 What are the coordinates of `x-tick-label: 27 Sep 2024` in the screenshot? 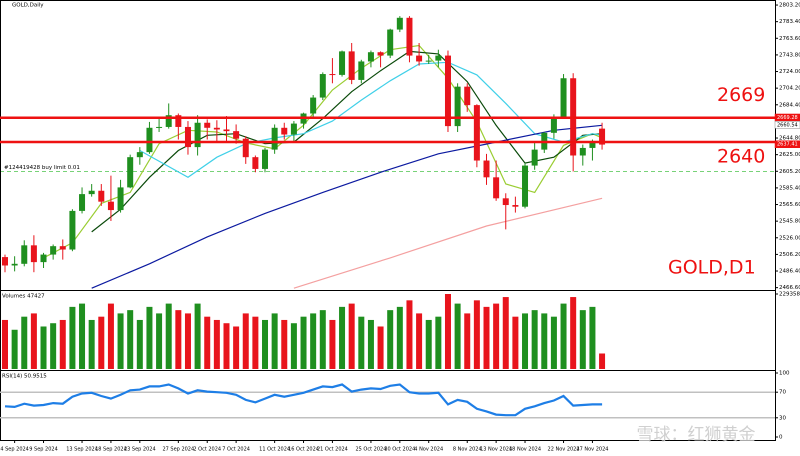 It's located at (178, 450).